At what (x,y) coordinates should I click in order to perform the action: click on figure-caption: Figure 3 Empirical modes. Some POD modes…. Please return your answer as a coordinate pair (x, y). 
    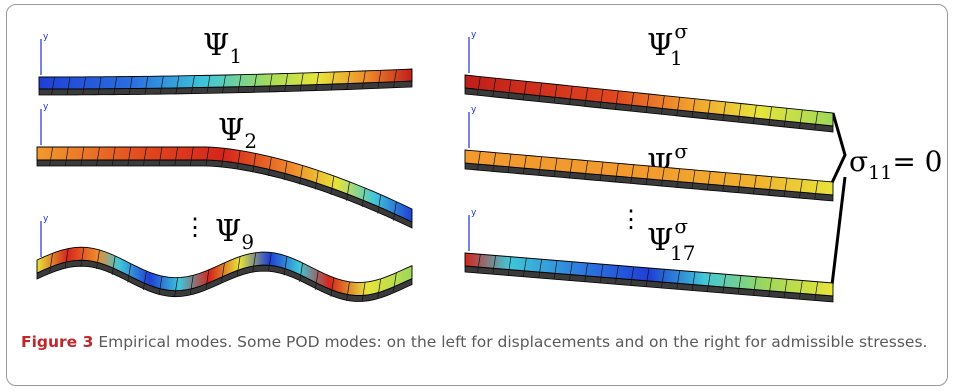
    Looking at the image, I should click on (477, 342).